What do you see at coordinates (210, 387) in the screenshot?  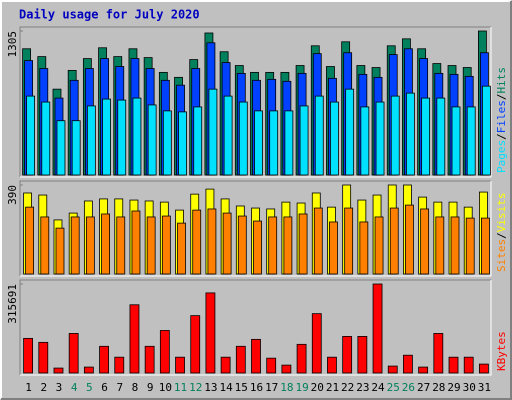 I see `x-tick-label: 13` at bounding box center [210, 387].